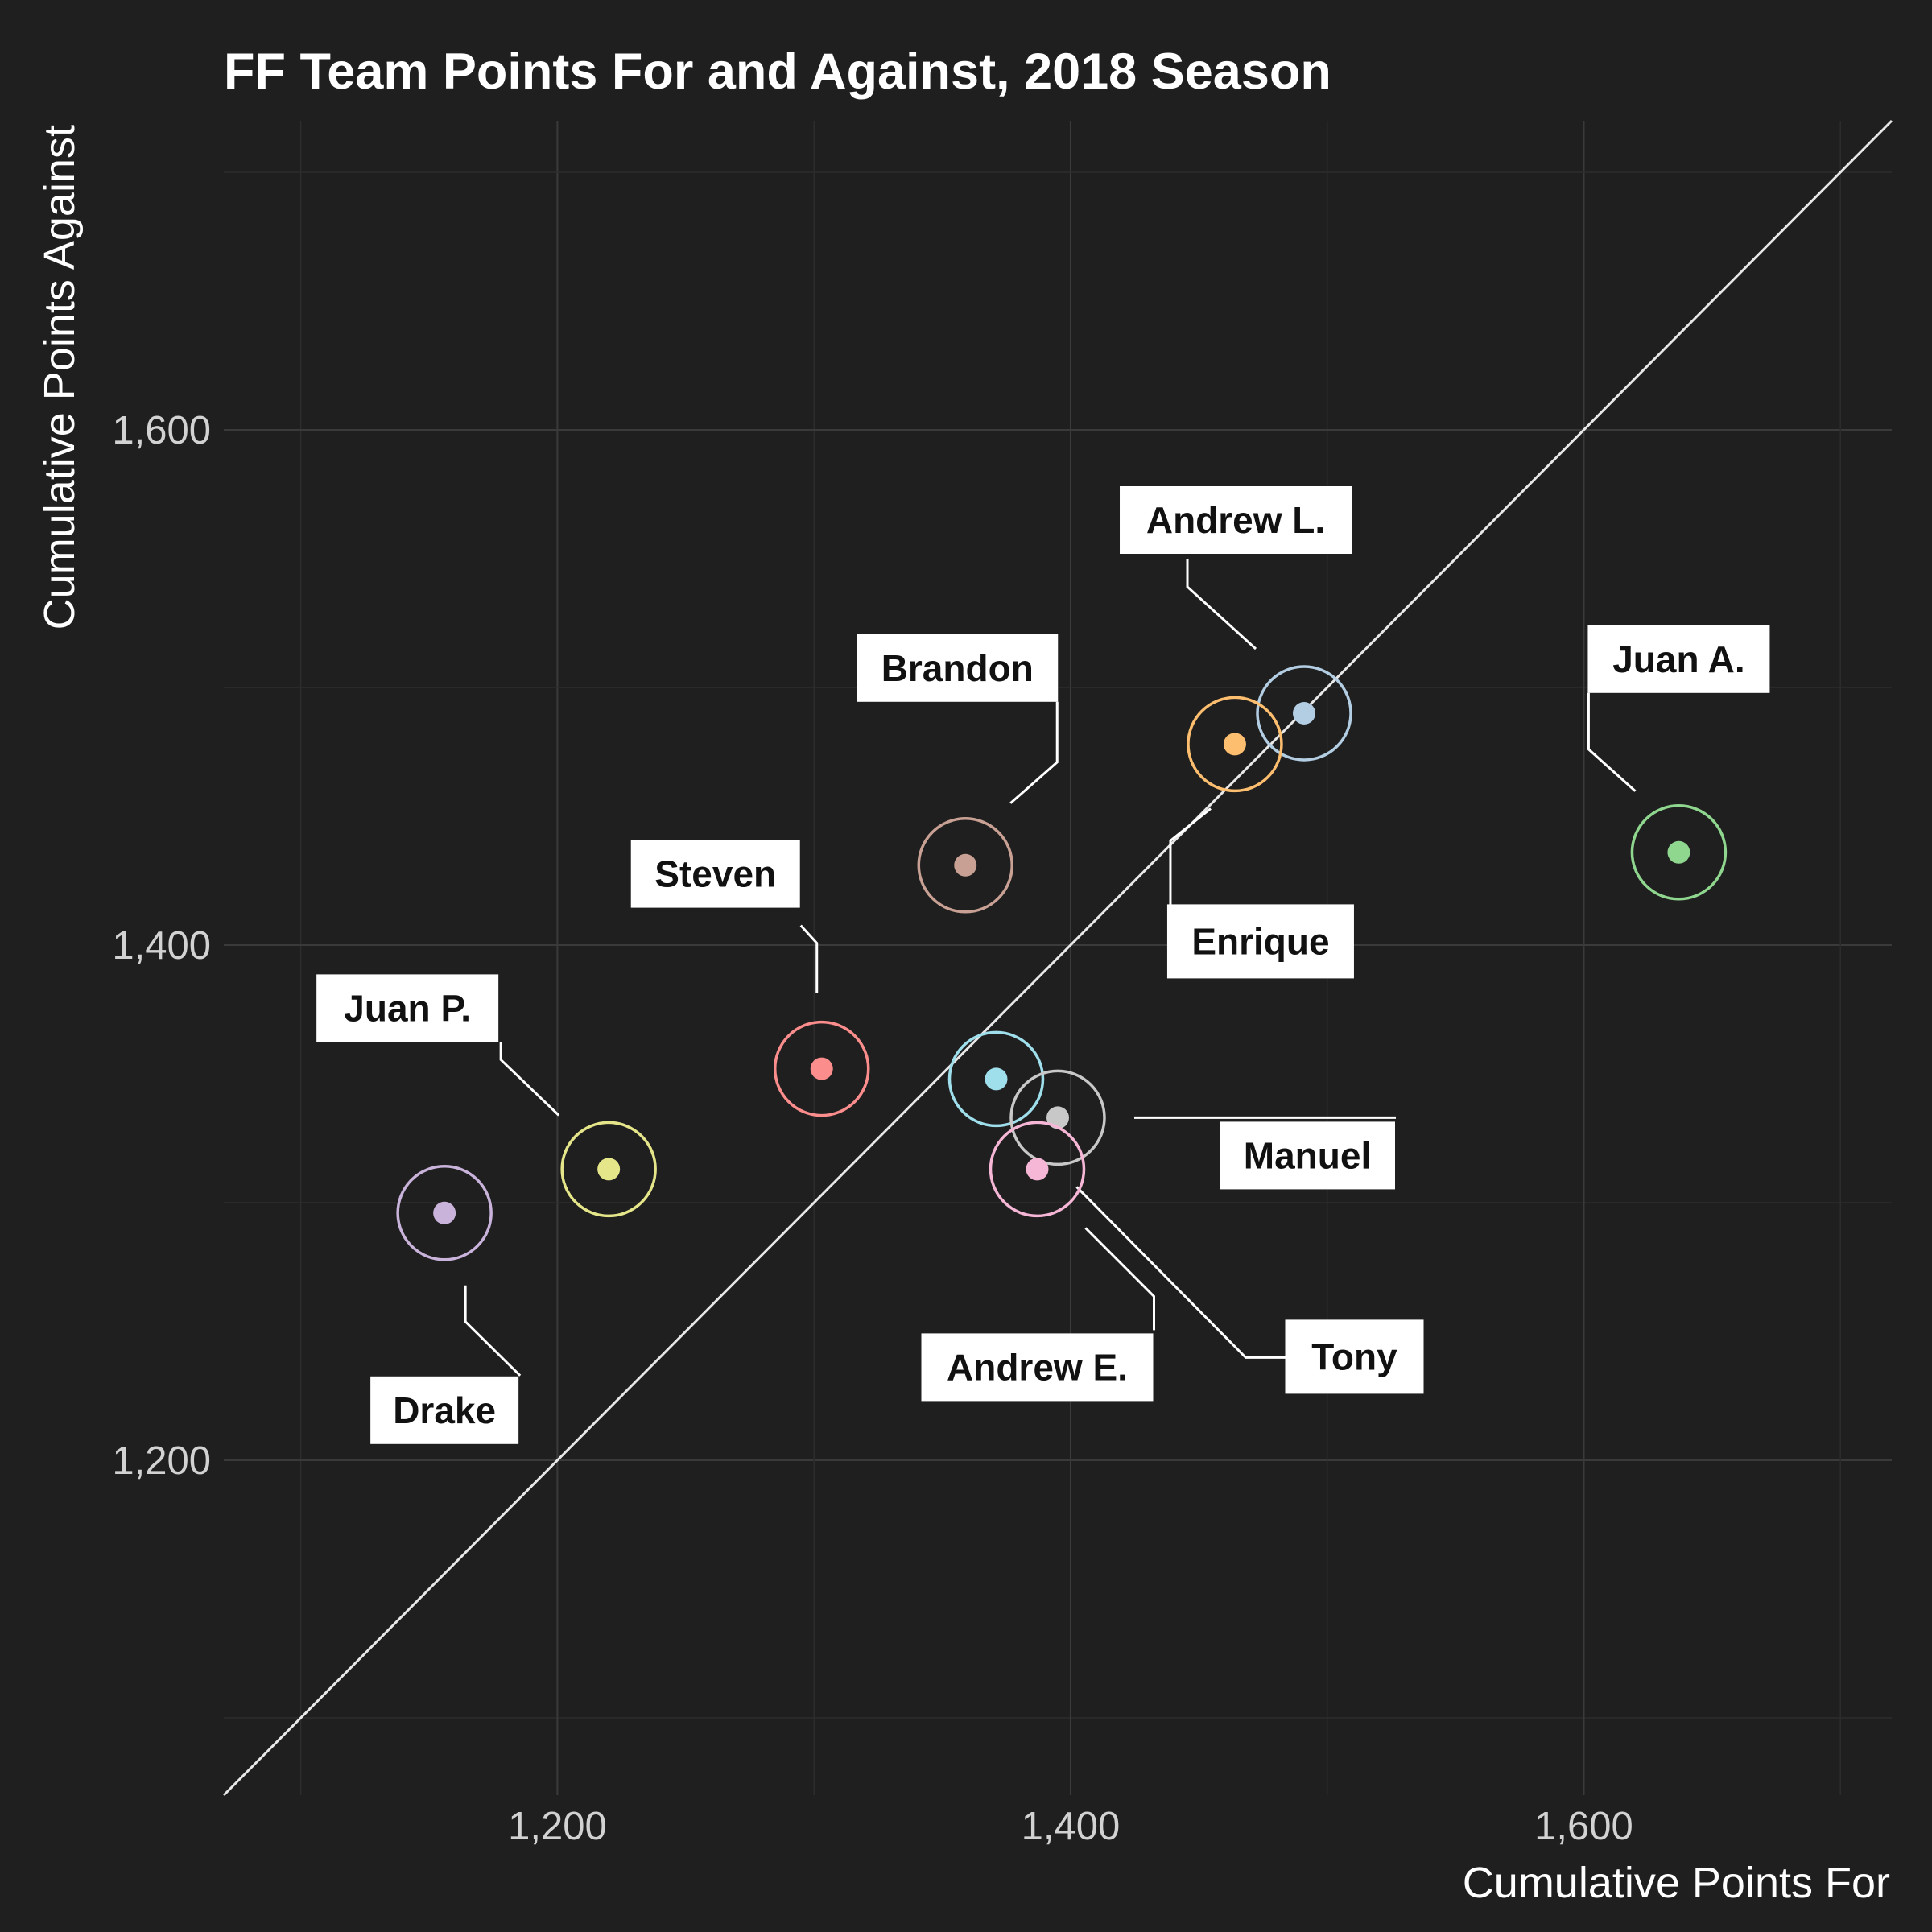 The height and width of the screenshot is (1932, 1932). What do you see at coordinates (161, 946) in the screenshot?
I see `y-tick-label: 1,400` at bounding box center [161, 946].